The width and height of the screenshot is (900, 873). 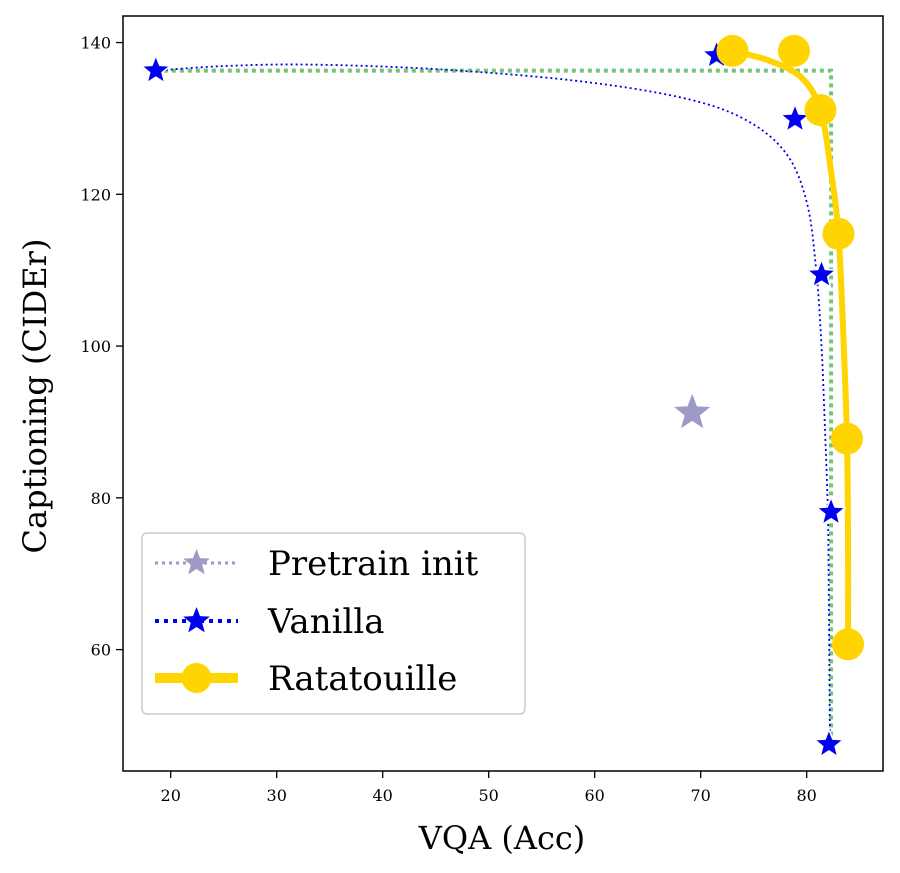 I want to click on x-tick-label-20: 20, so click(x=171, y=795).